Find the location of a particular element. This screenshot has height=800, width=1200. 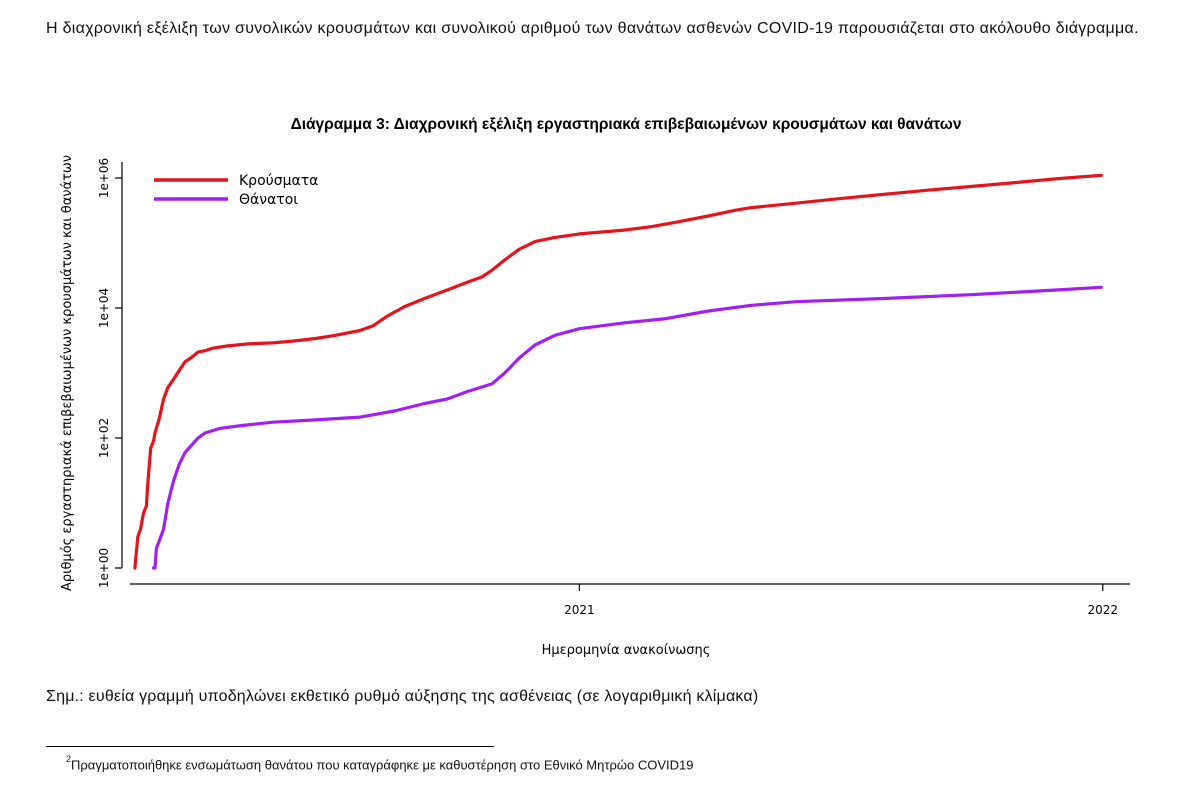

footnote-divider is located at coordinates (270, 746).